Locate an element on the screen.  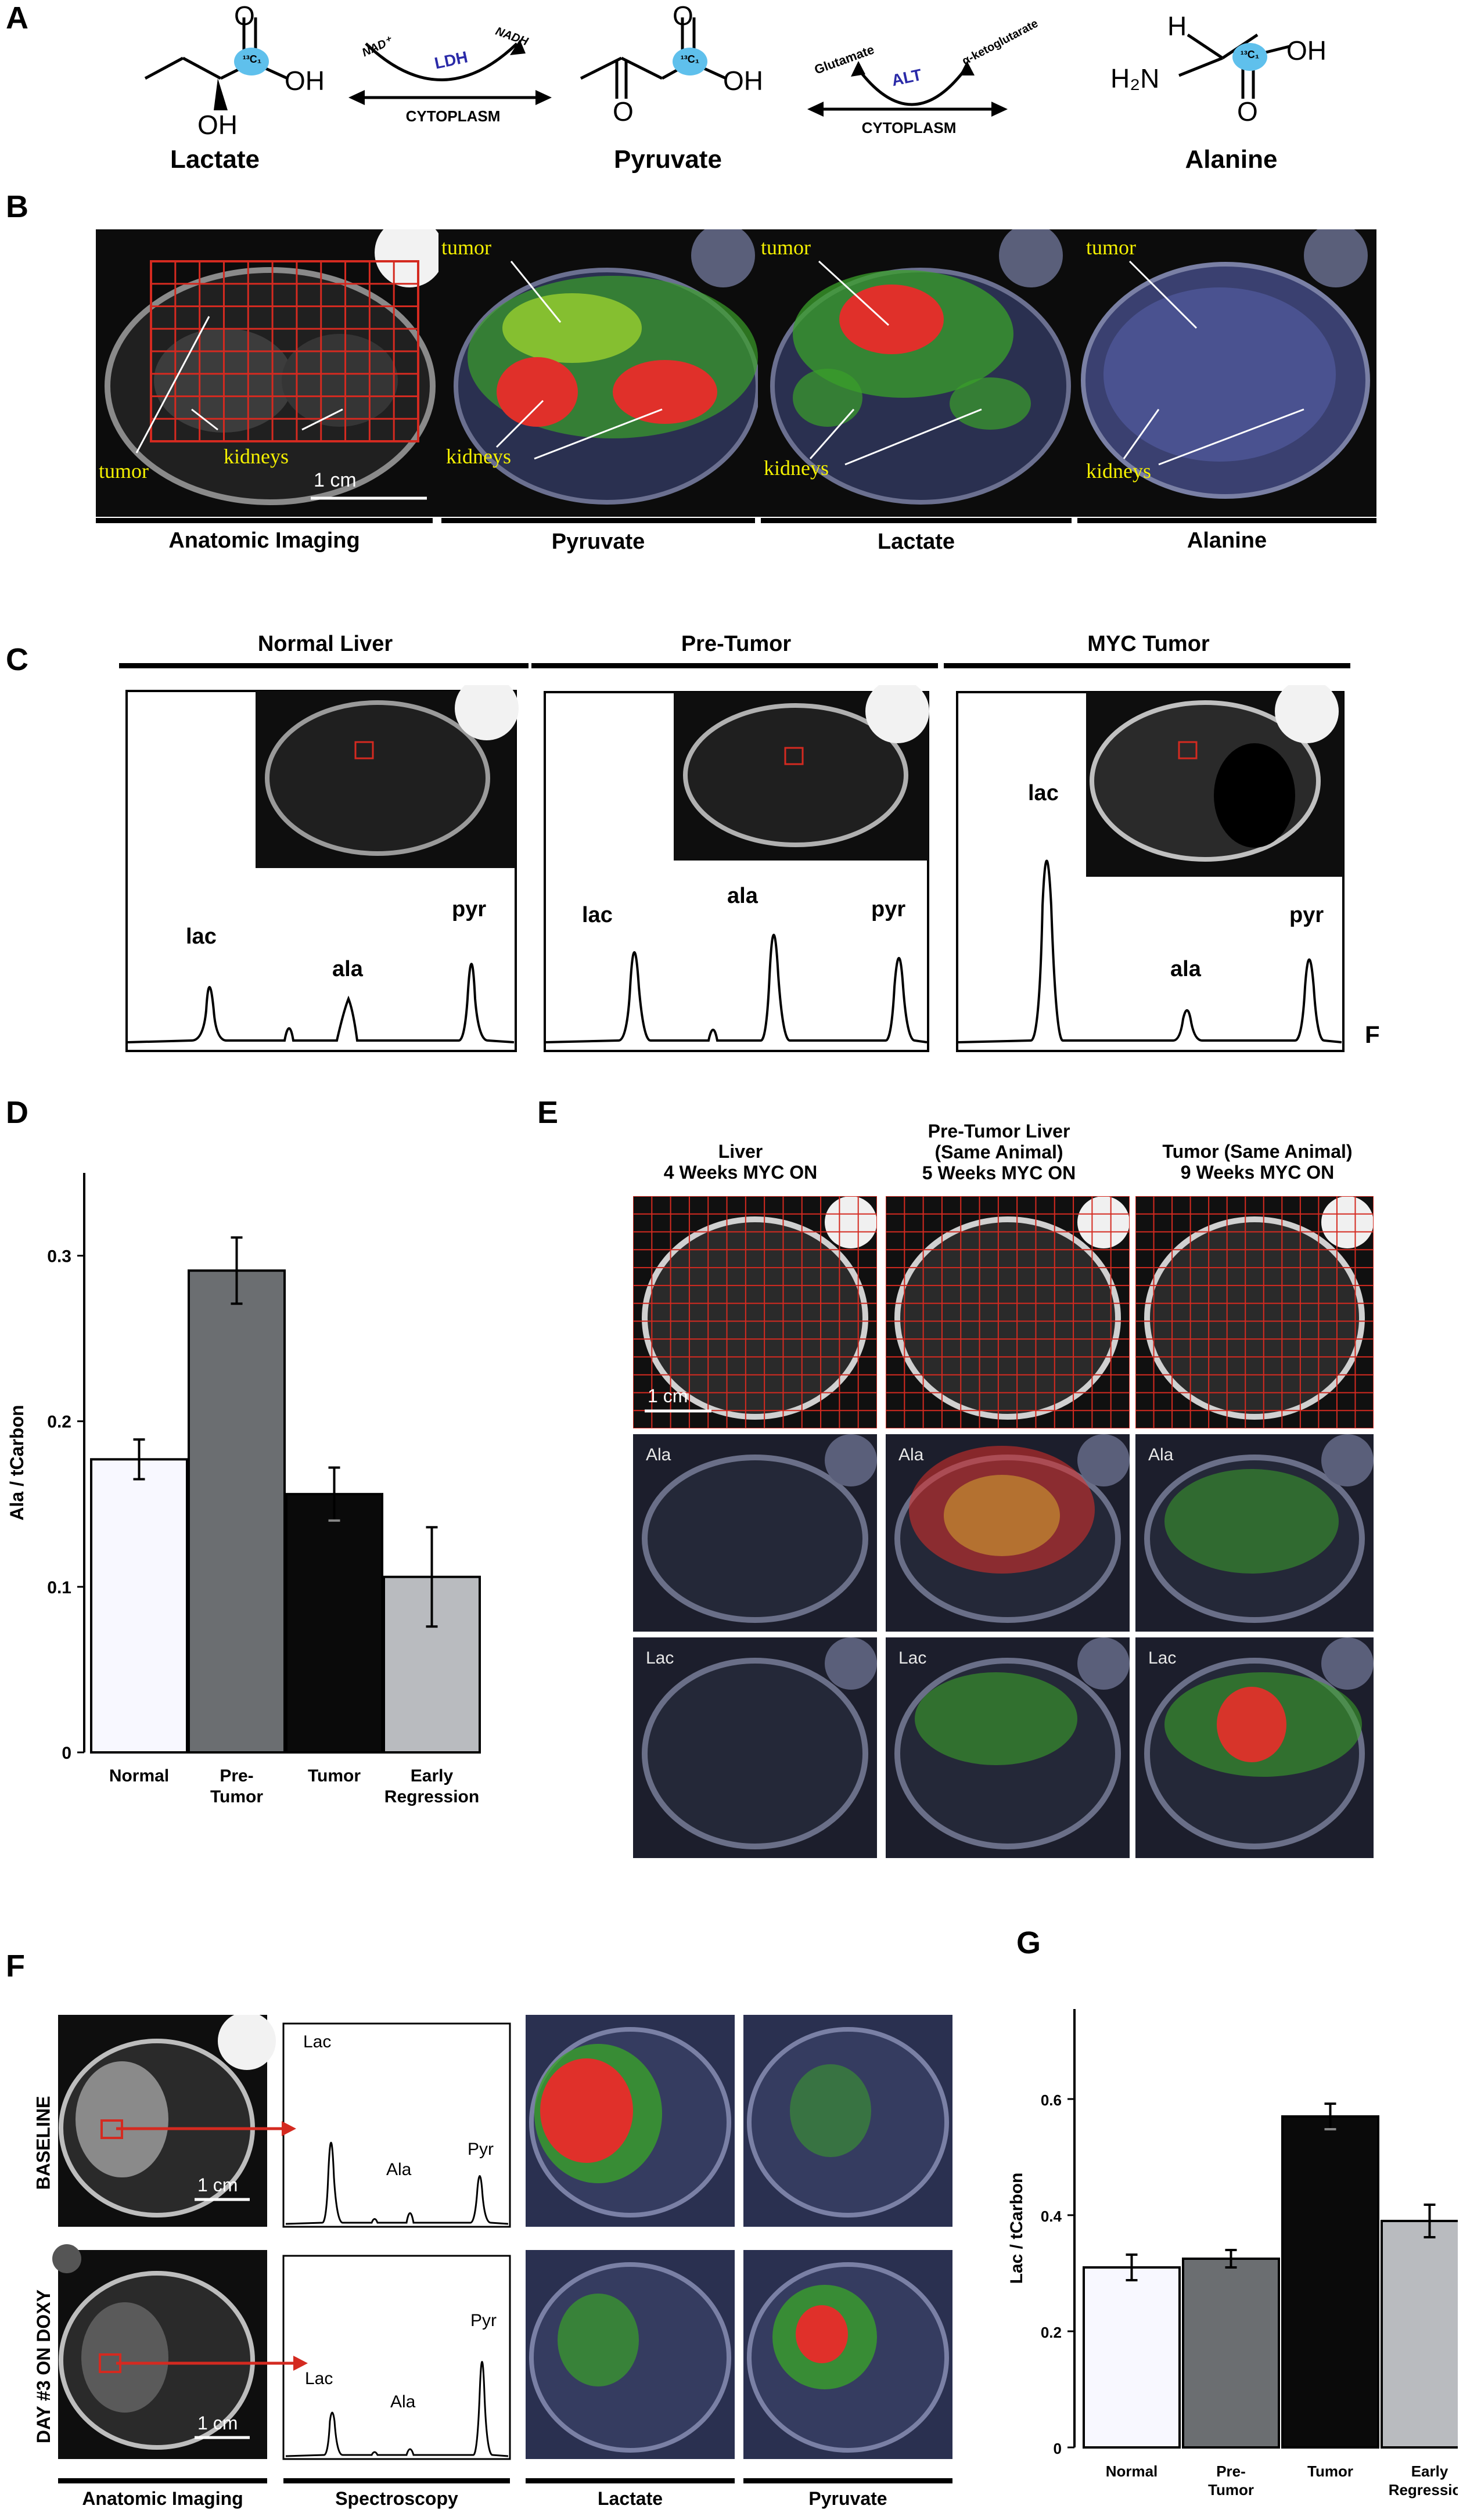
alanine-label: Alanine is located at coordinates (1231, 160).